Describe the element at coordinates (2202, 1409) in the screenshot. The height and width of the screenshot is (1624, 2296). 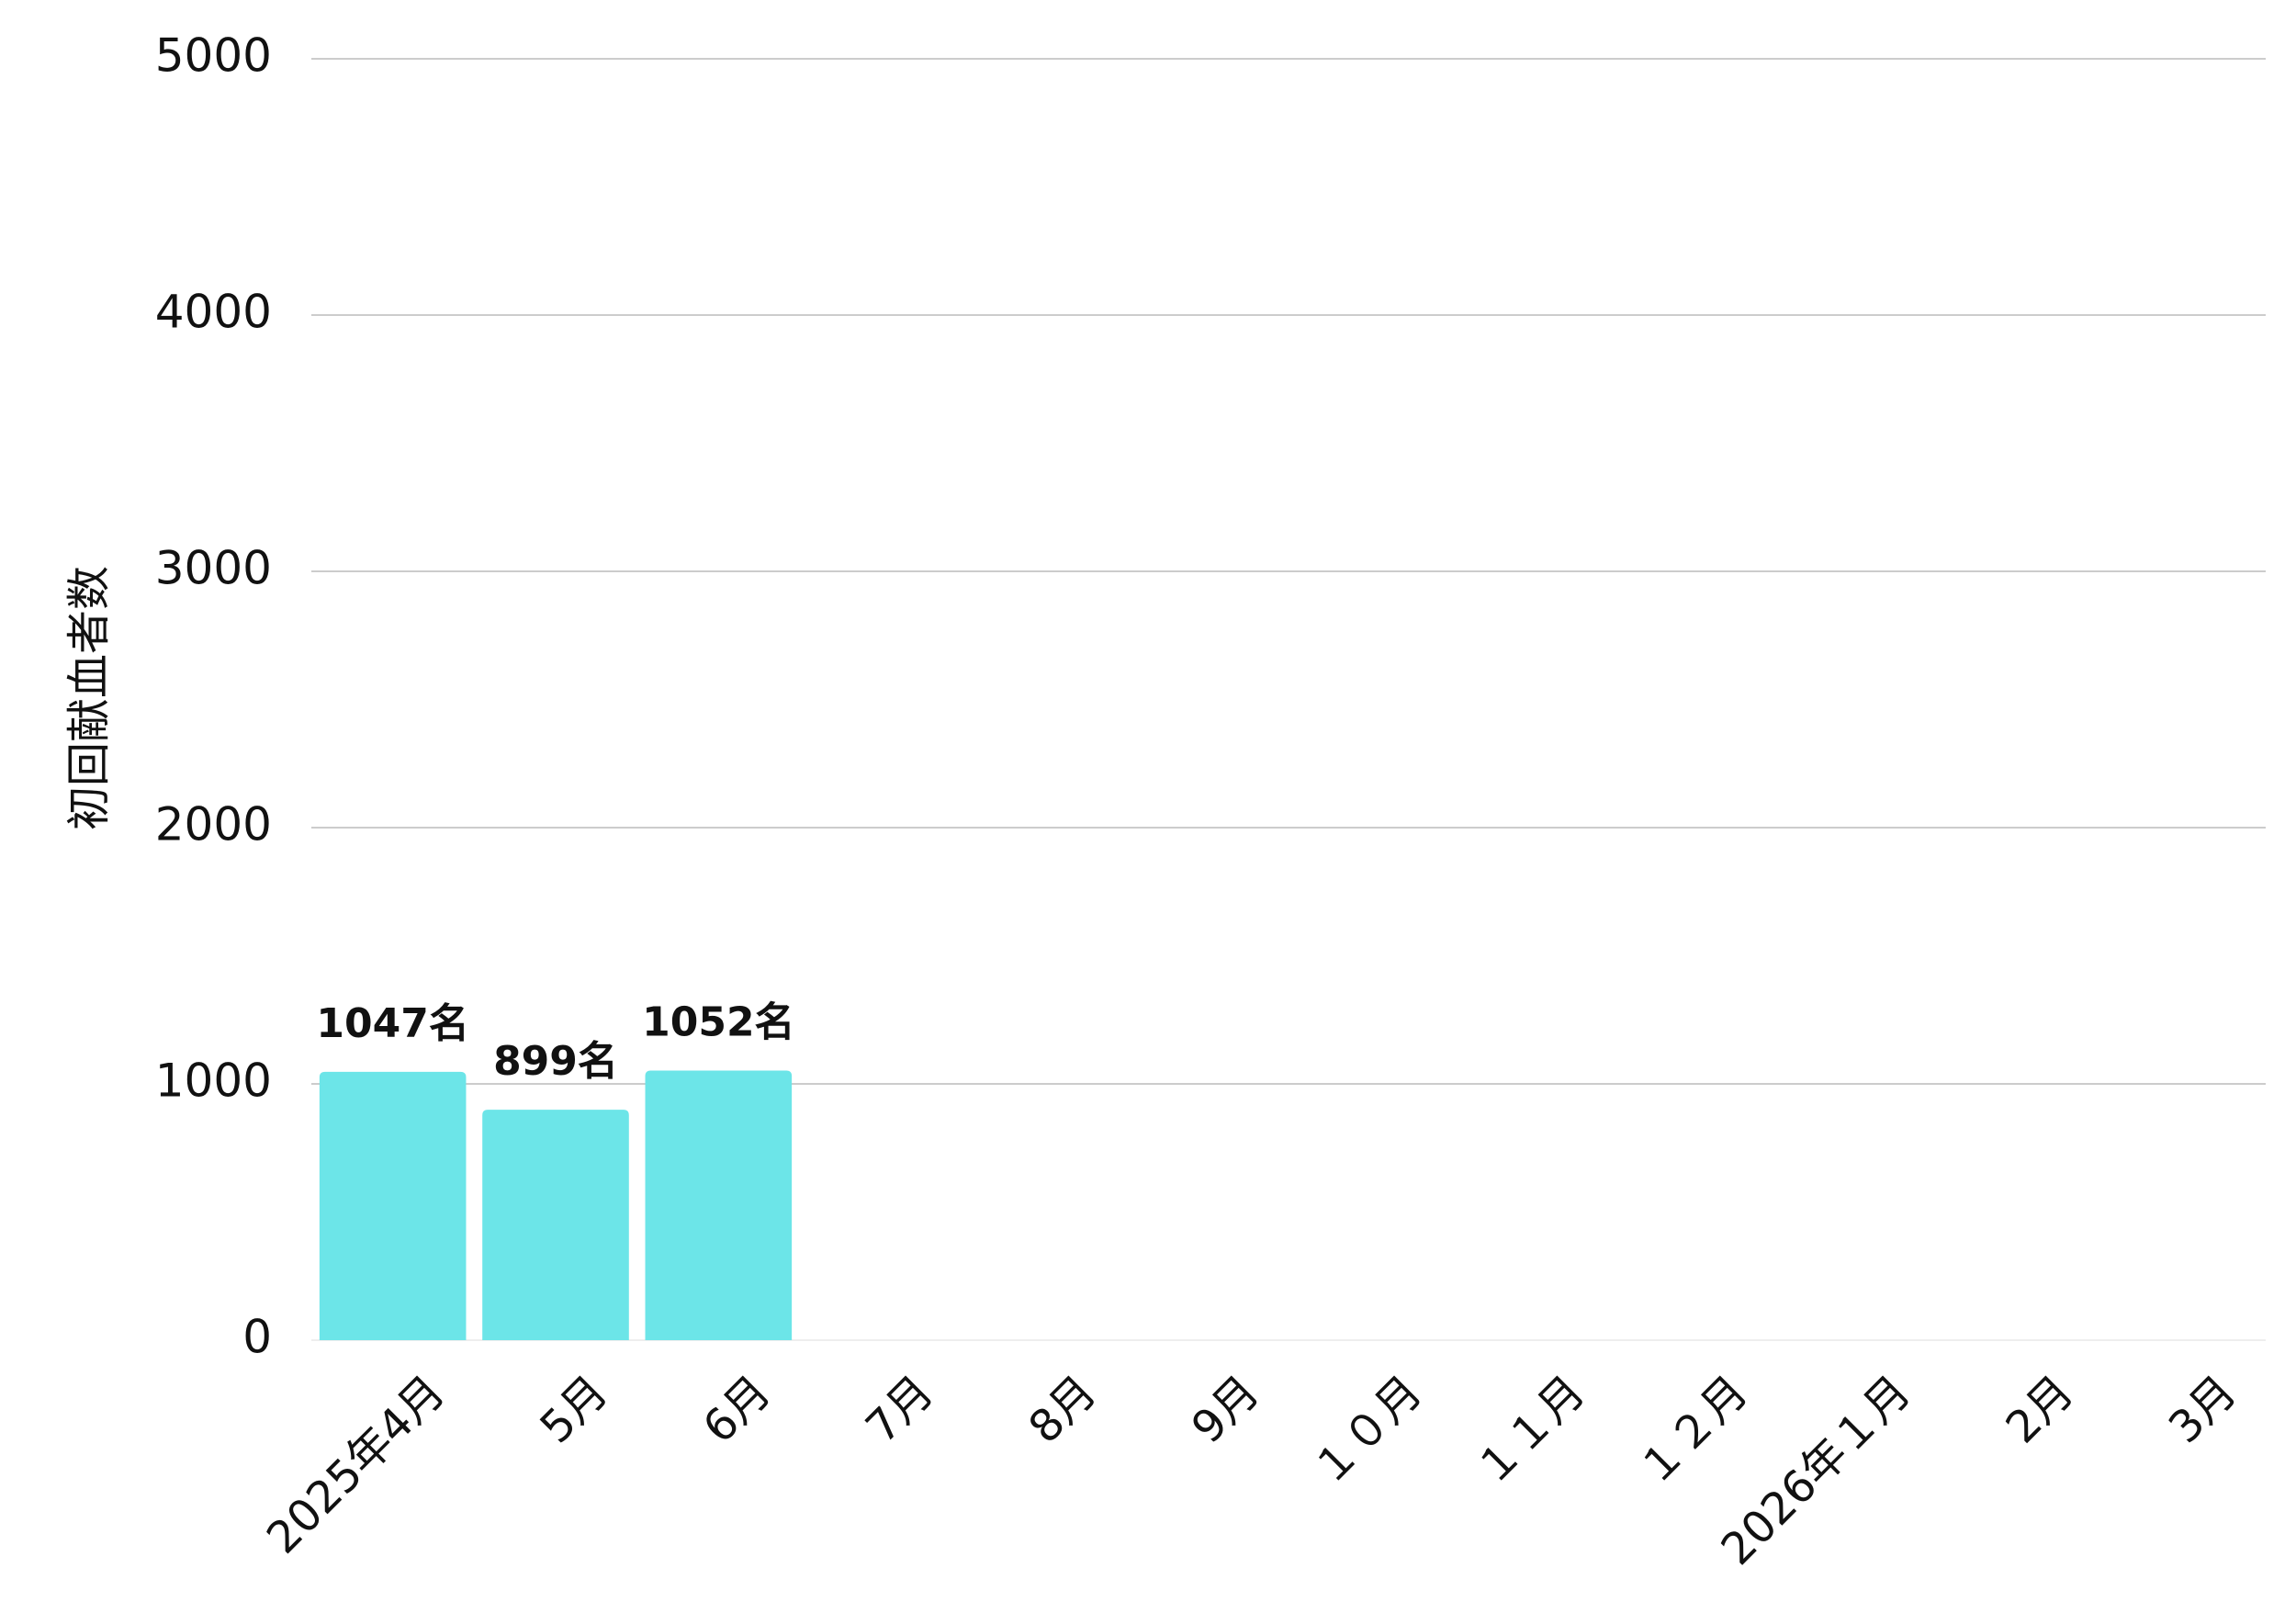
I see `x-tick-label: 3月` at that location.